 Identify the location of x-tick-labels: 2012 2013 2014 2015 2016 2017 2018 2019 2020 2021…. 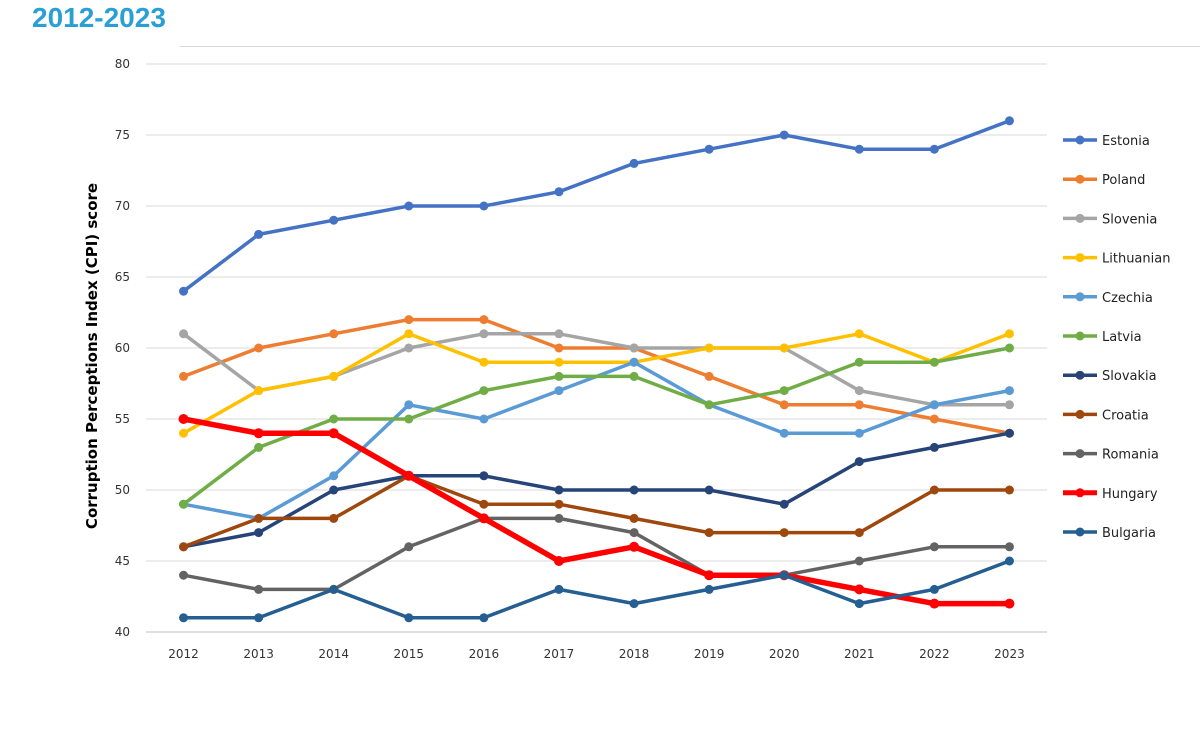
(596, 654).